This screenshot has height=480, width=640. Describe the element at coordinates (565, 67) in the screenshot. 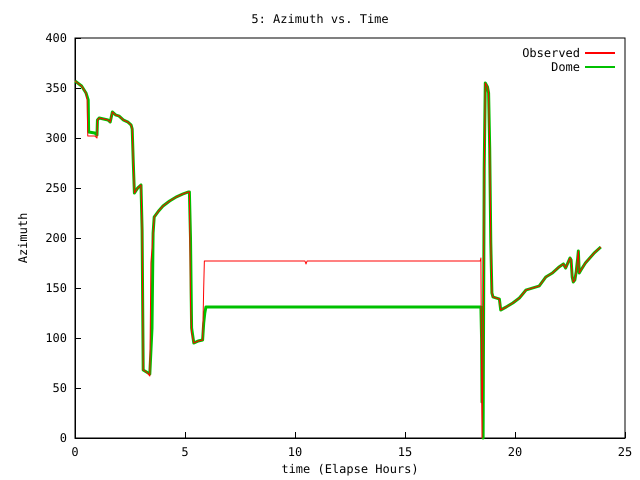

I see `legend-label: Dome` at that location.